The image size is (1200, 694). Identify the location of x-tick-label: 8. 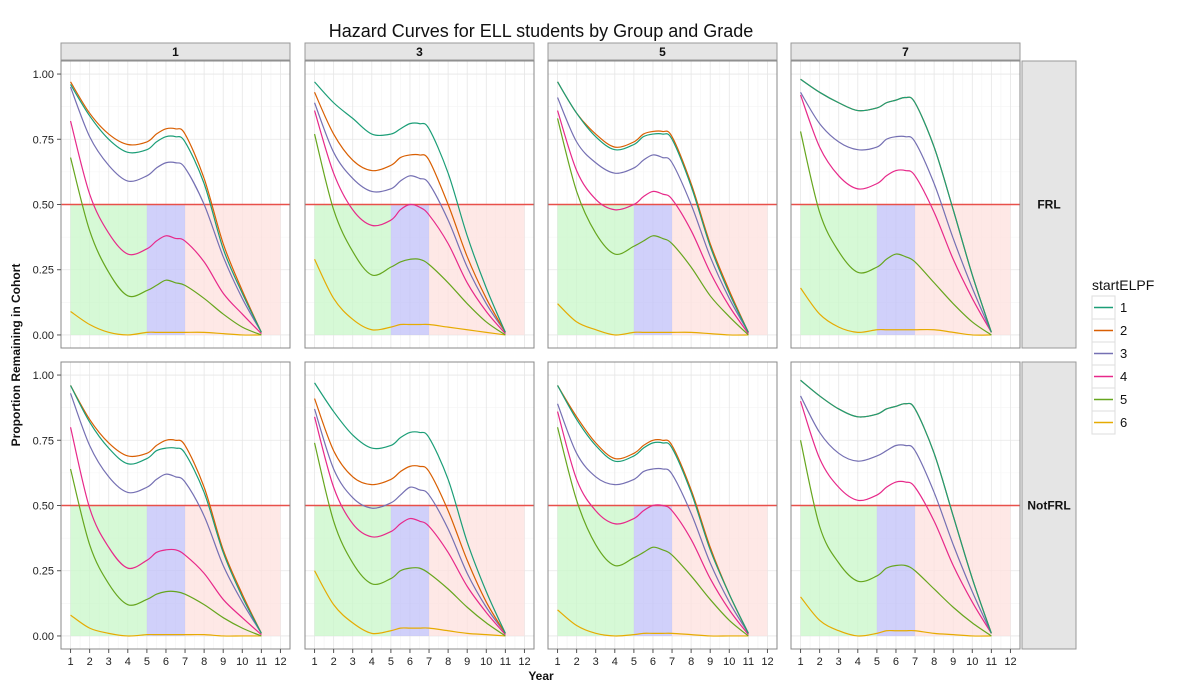
(204, 662).